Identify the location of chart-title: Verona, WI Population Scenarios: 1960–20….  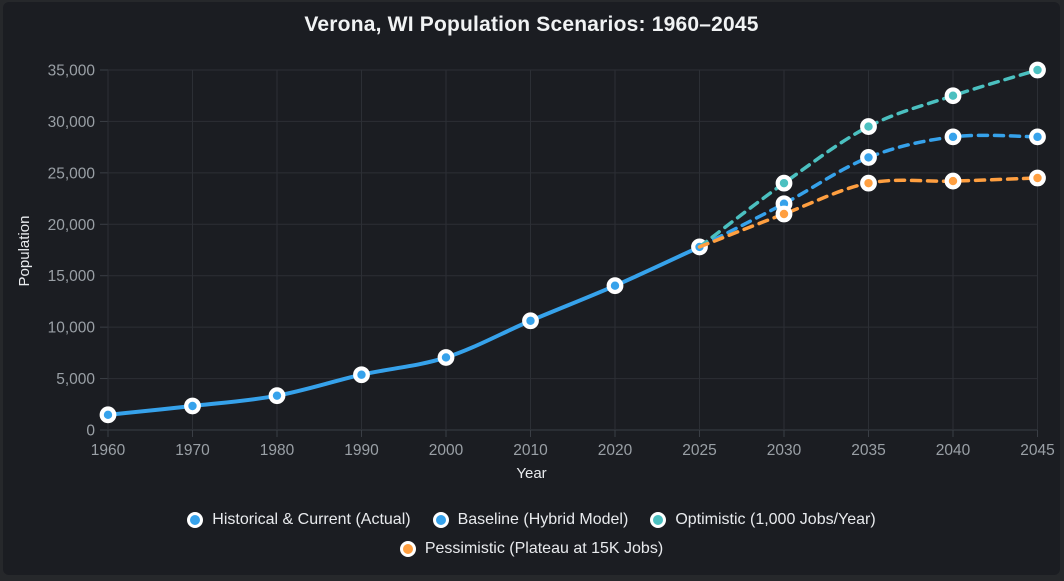
(531, 24).